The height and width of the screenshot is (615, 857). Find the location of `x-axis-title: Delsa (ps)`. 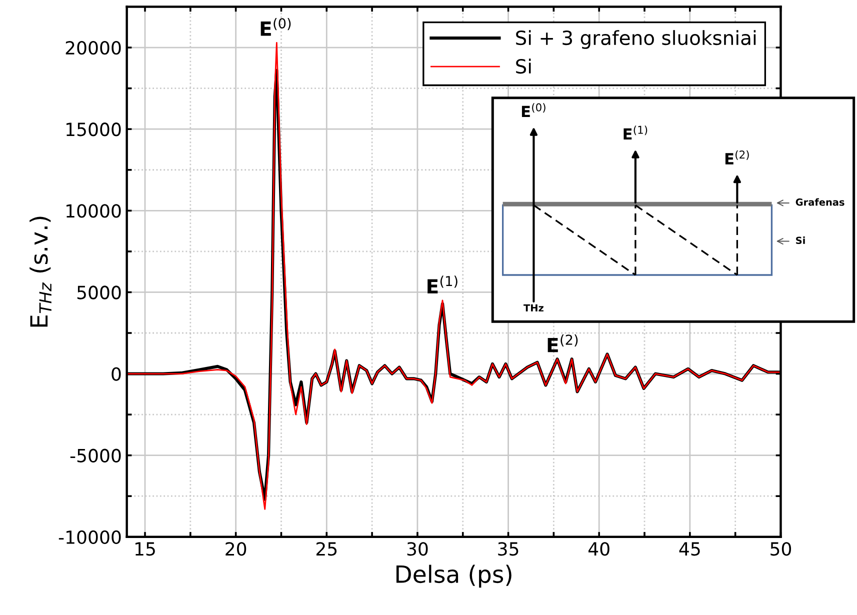

x-axis-title: Delsa (ps) is located at coordinates (454, 576).